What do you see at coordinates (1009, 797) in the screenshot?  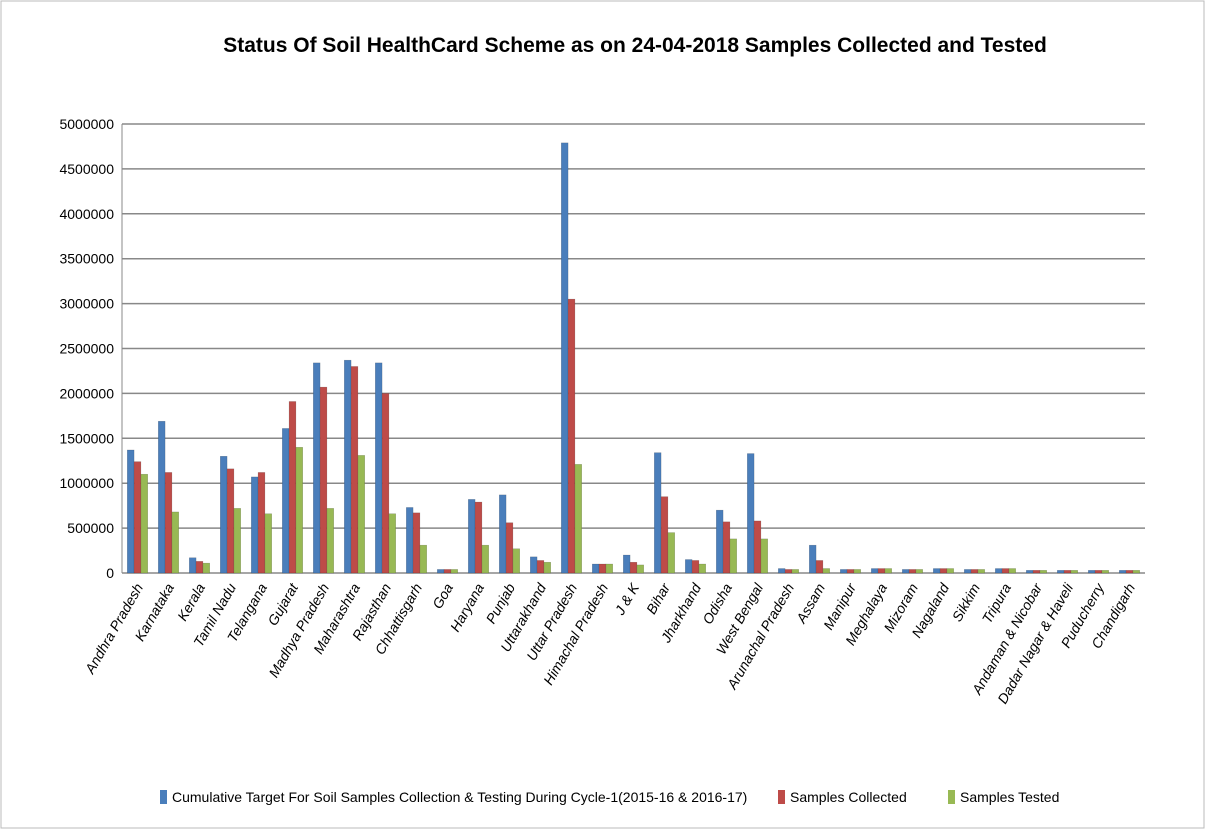 I see `legend-label: Samples Tested` at bounding box center [1009, 797].